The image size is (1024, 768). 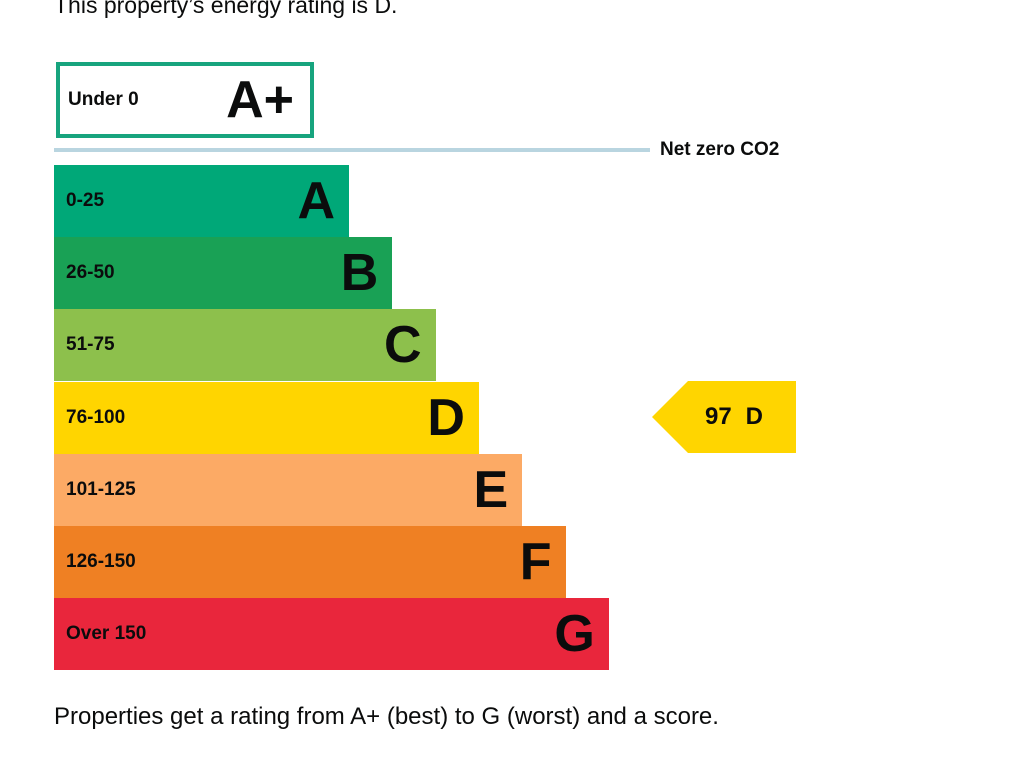 What do you see at coordinates (185, 100) in the screenshot?
I see `top-band: Under 0 A+` at bounding box center [185, 100].